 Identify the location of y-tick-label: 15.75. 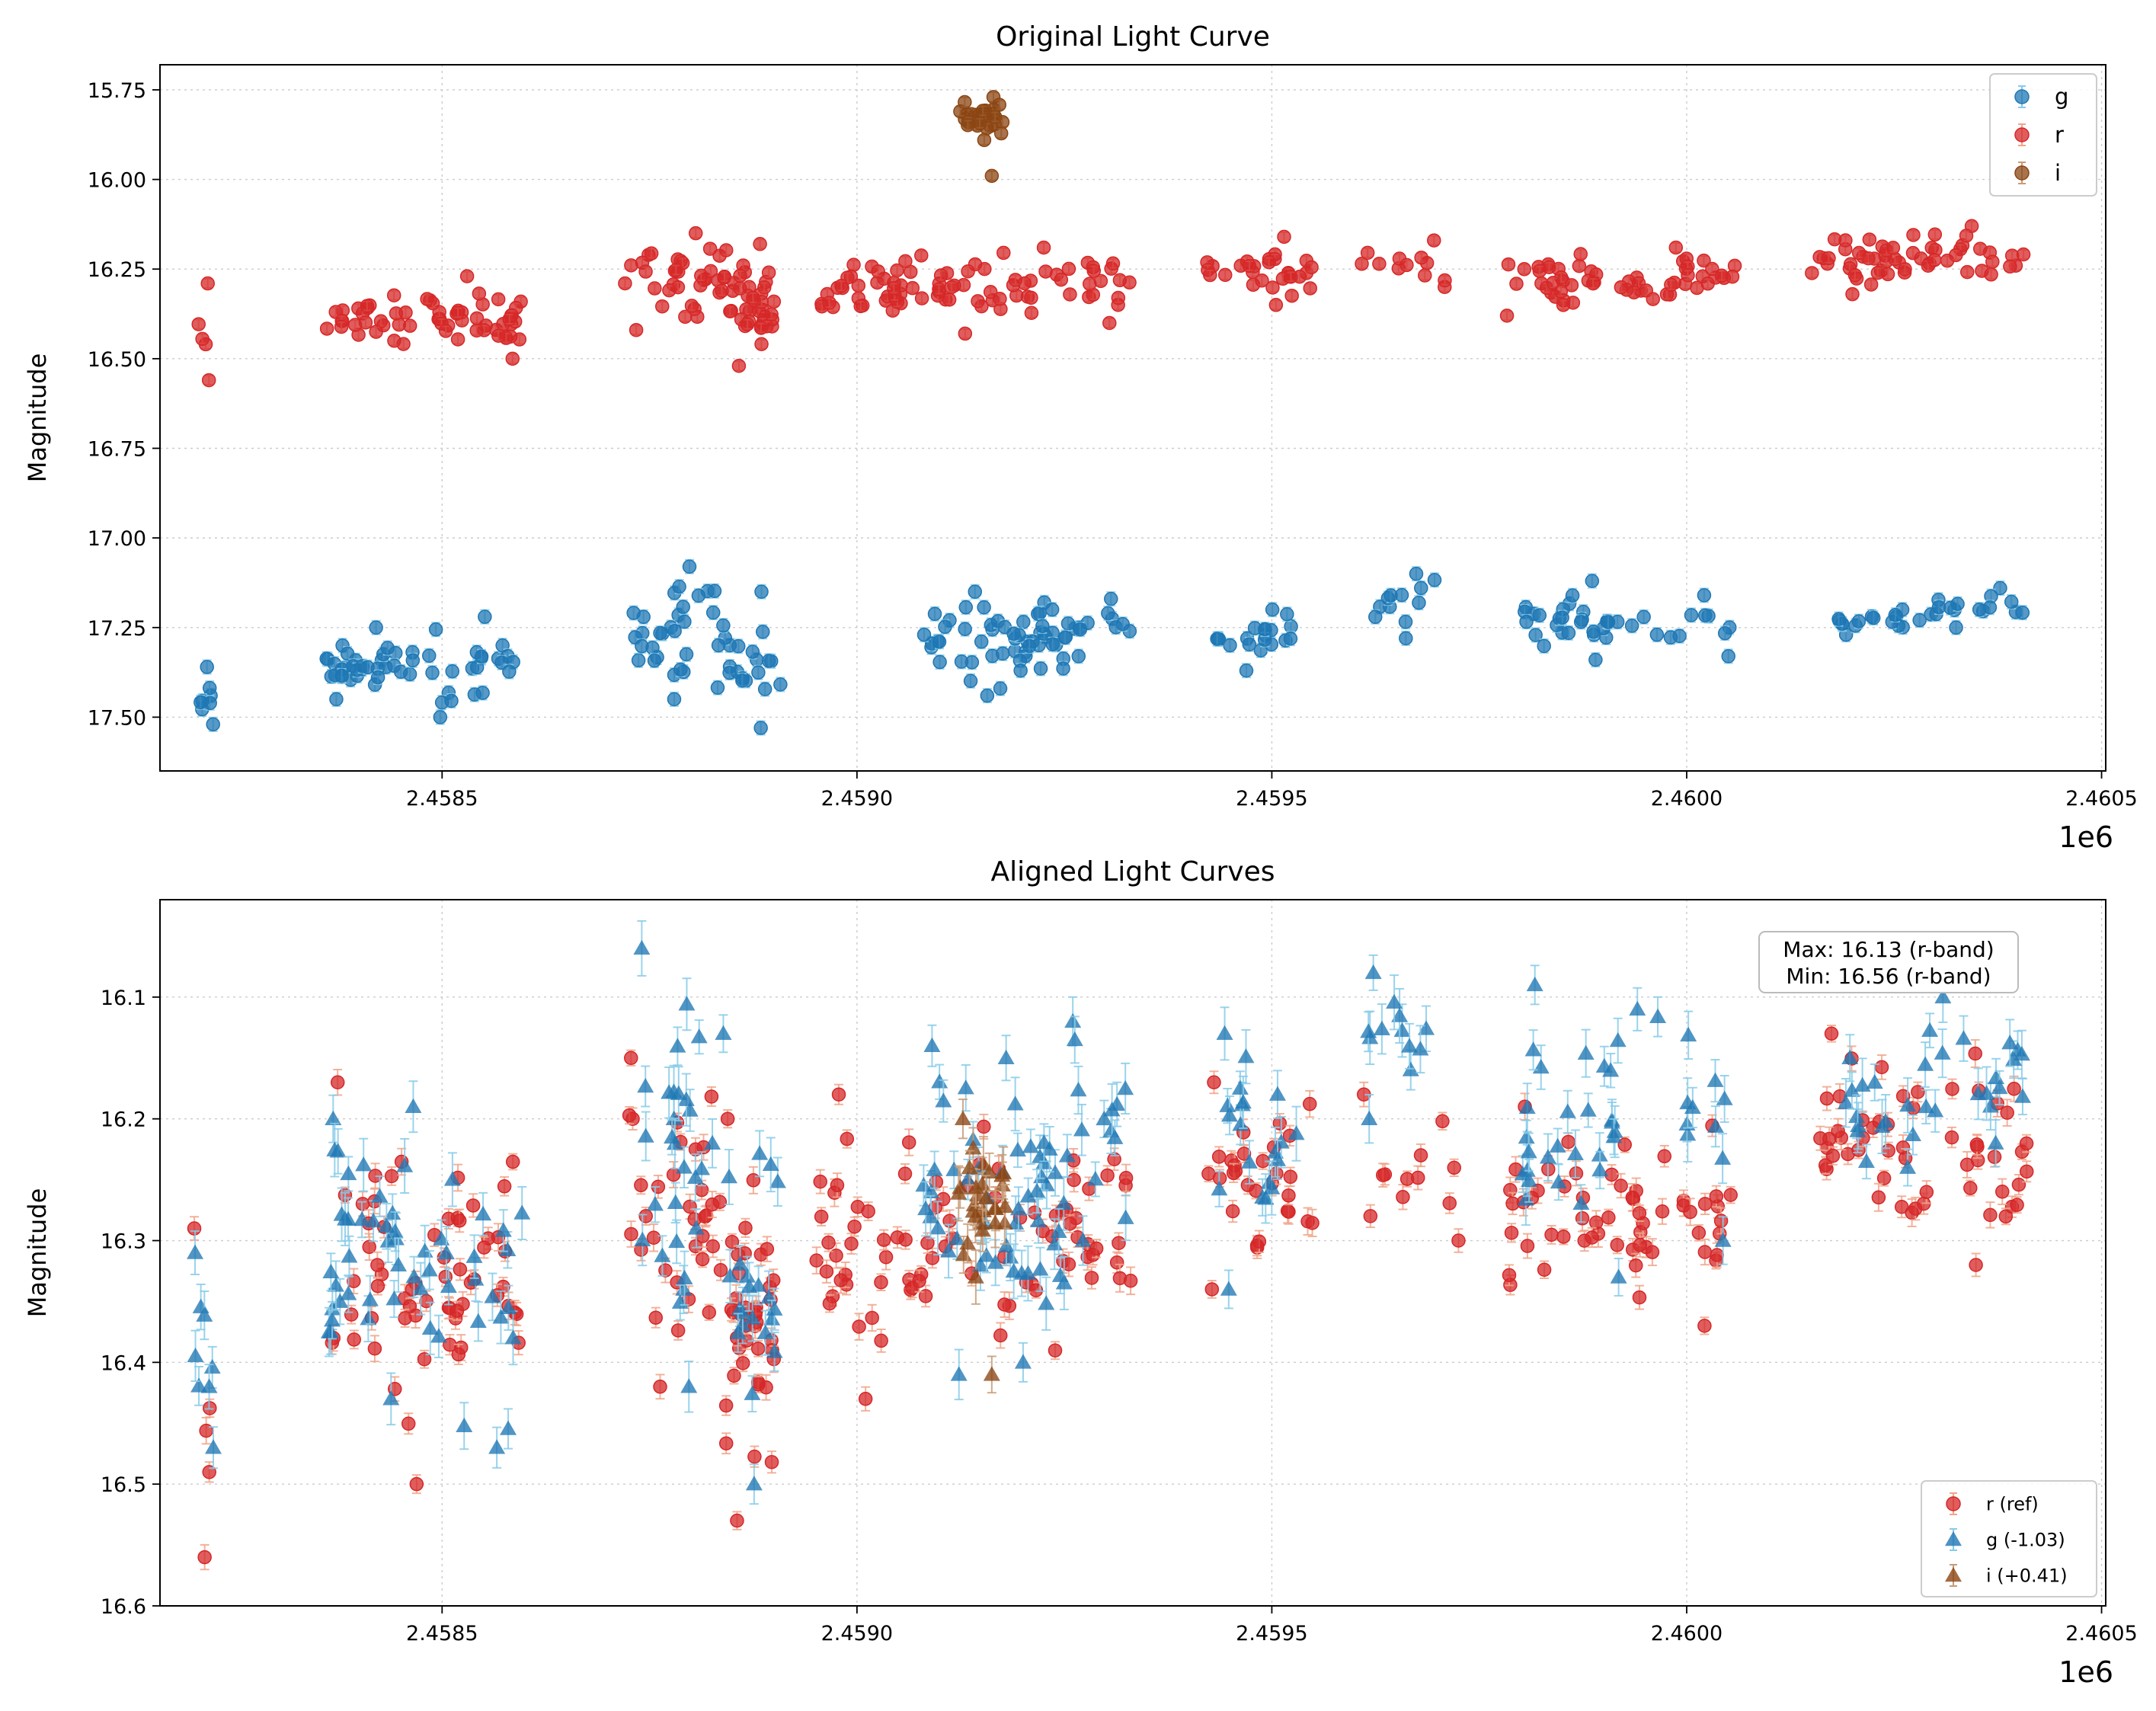
(117, 91).